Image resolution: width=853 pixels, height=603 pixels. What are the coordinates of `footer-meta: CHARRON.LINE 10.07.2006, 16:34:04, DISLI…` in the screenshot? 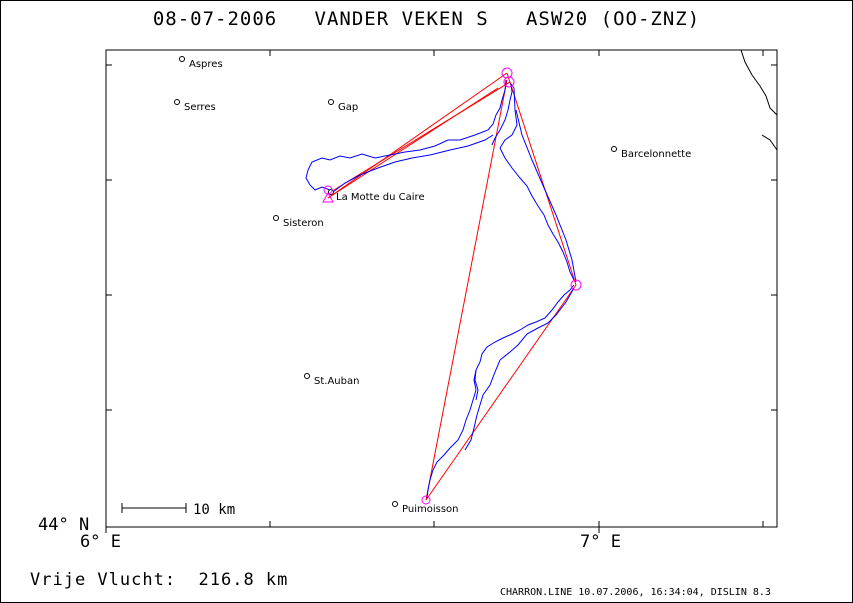 It's located at (635, 592).